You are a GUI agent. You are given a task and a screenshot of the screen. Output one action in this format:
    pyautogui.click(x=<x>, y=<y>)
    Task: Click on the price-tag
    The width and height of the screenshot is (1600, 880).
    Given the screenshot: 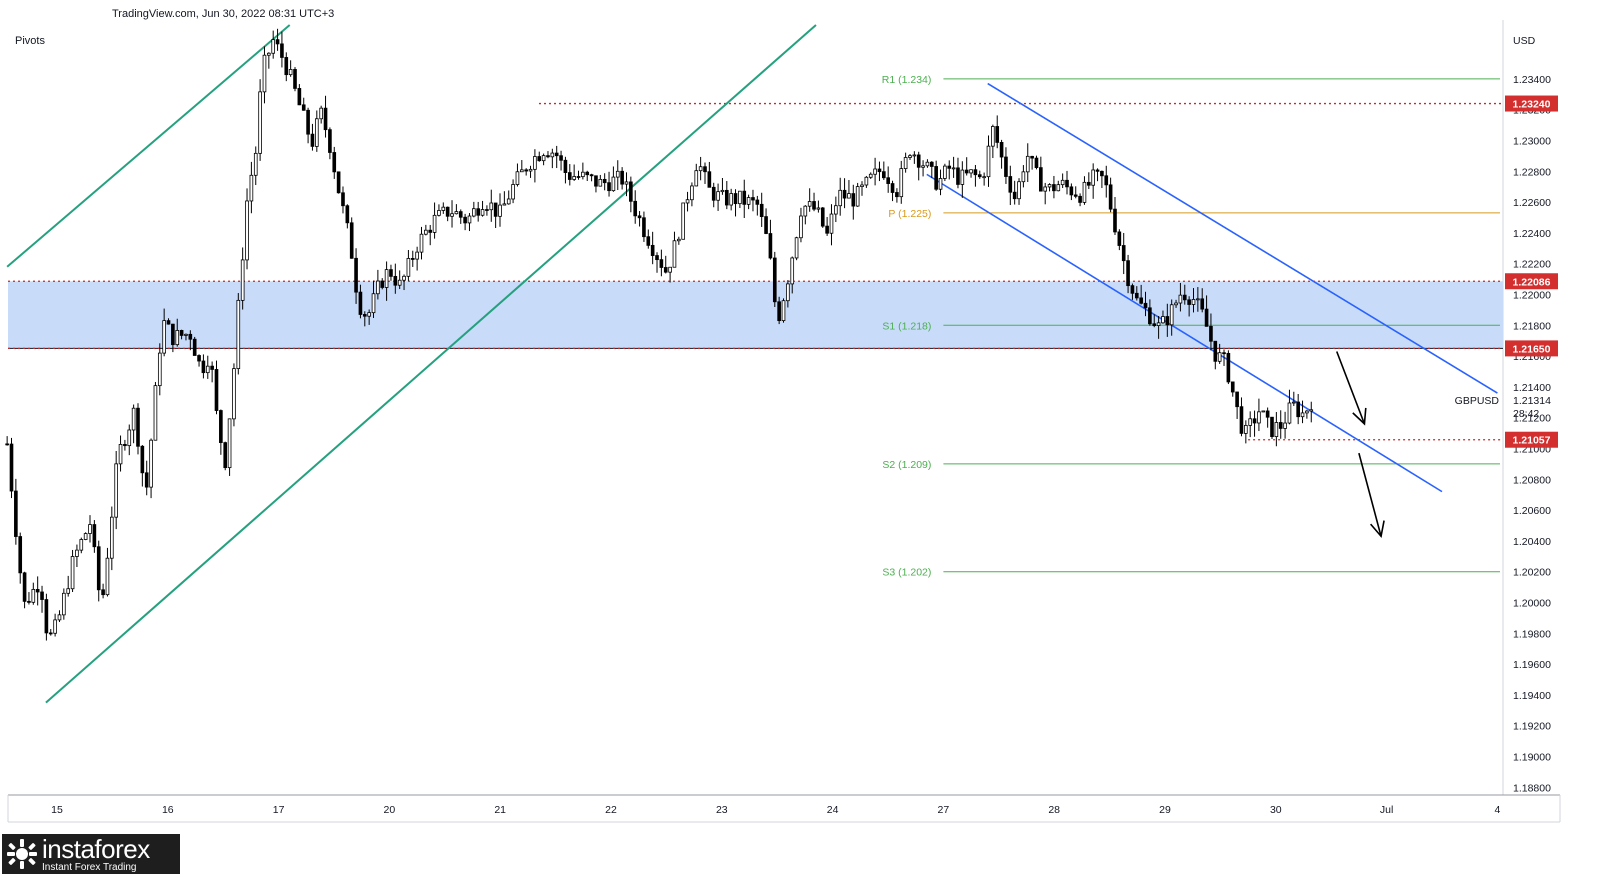 What is the action you would take?
    pyautogui.click(x=1531, y=281)
    